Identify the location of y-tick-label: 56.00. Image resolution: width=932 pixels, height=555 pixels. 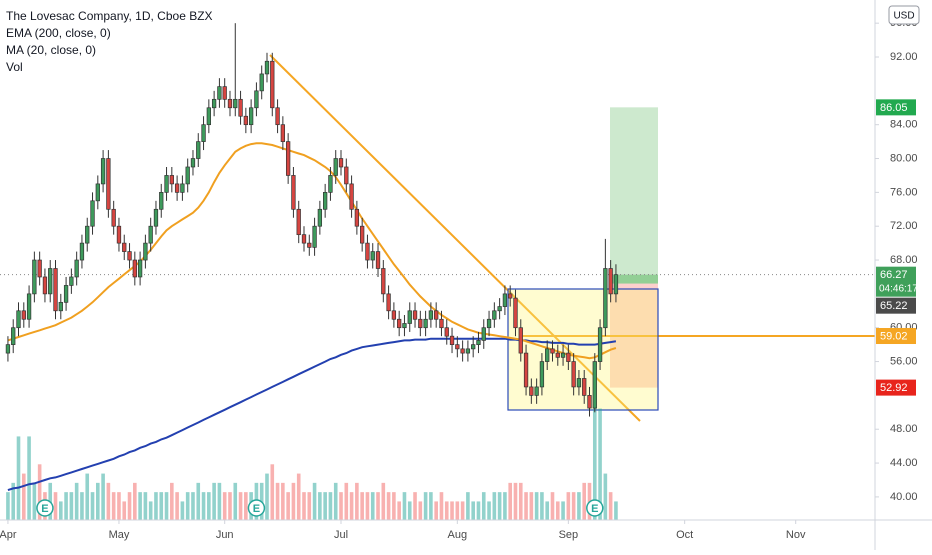
(904, 361).